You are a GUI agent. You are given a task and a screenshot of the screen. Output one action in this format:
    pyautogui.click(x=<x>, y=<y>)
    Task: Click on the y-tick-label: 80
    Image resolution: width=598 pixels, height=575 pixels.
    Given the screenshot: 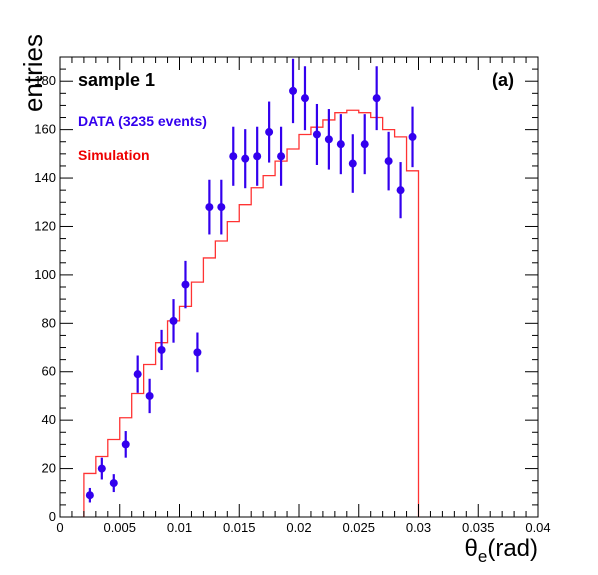 What is the action you would take?
    pyautogui.click(x=49, y=322)
    